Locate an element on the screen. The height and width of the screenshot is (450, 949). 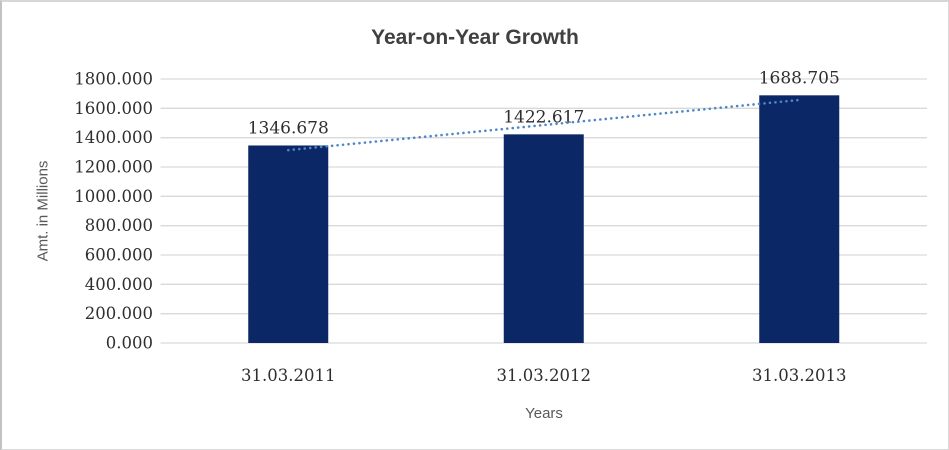
y-tick-label: 1200.000 is located at coordinates (113, 167).